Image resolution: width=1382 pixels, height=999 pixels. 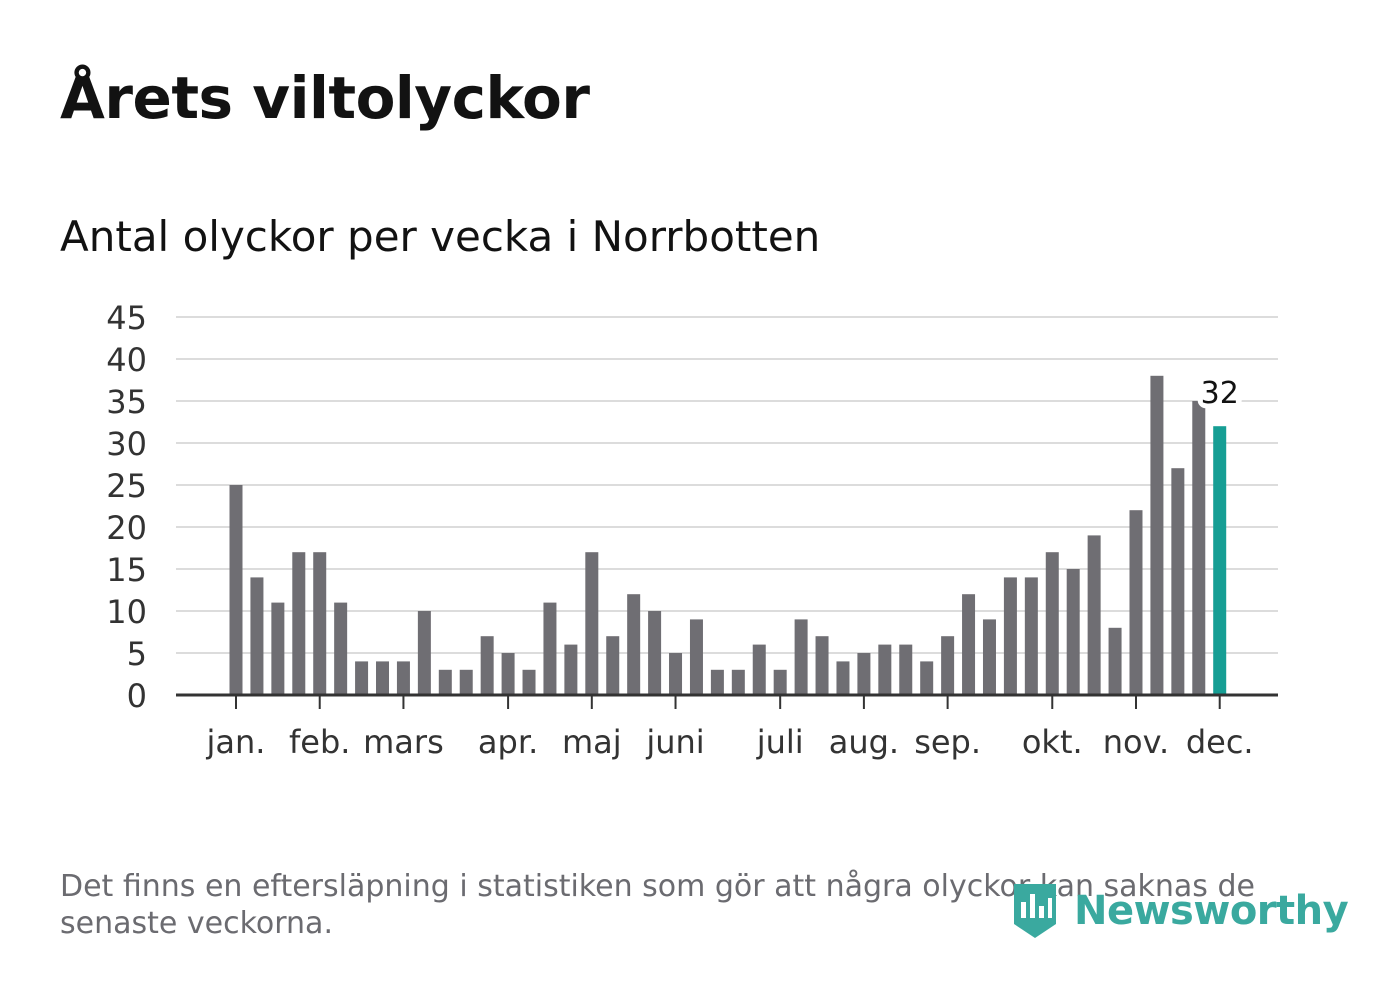 I want to click on y-tick-label: 15, so click(x=126, y=570).